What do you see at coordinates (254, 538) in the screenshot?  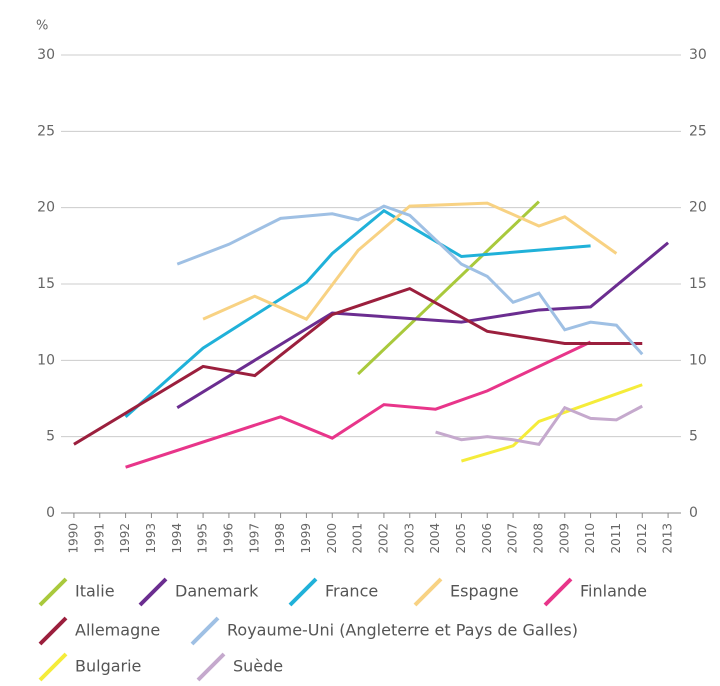 I see `x-tick-label: 1997` at bounding box center [254, 538].